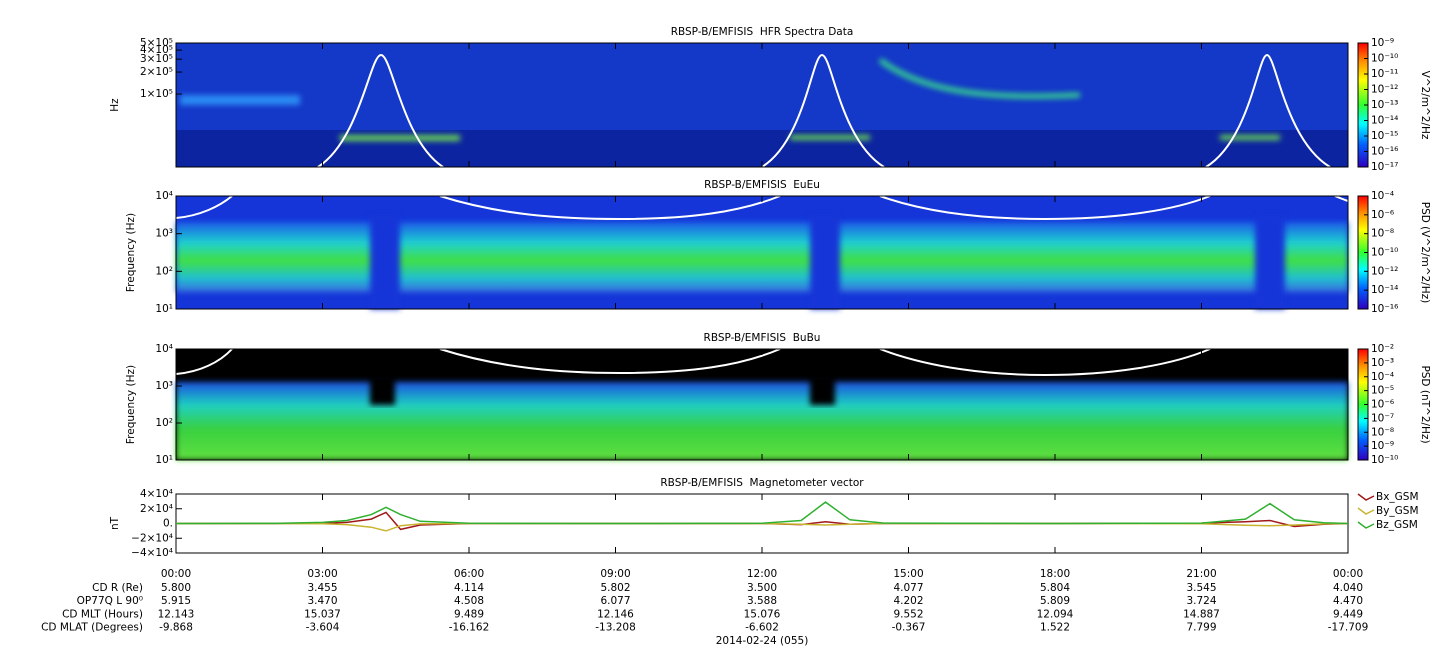 This screenshot has width=1447, height=658. Describe the element at coordinates (469, 588) in the screenshot. I see `ephemeris-value: 4.114` at that location.